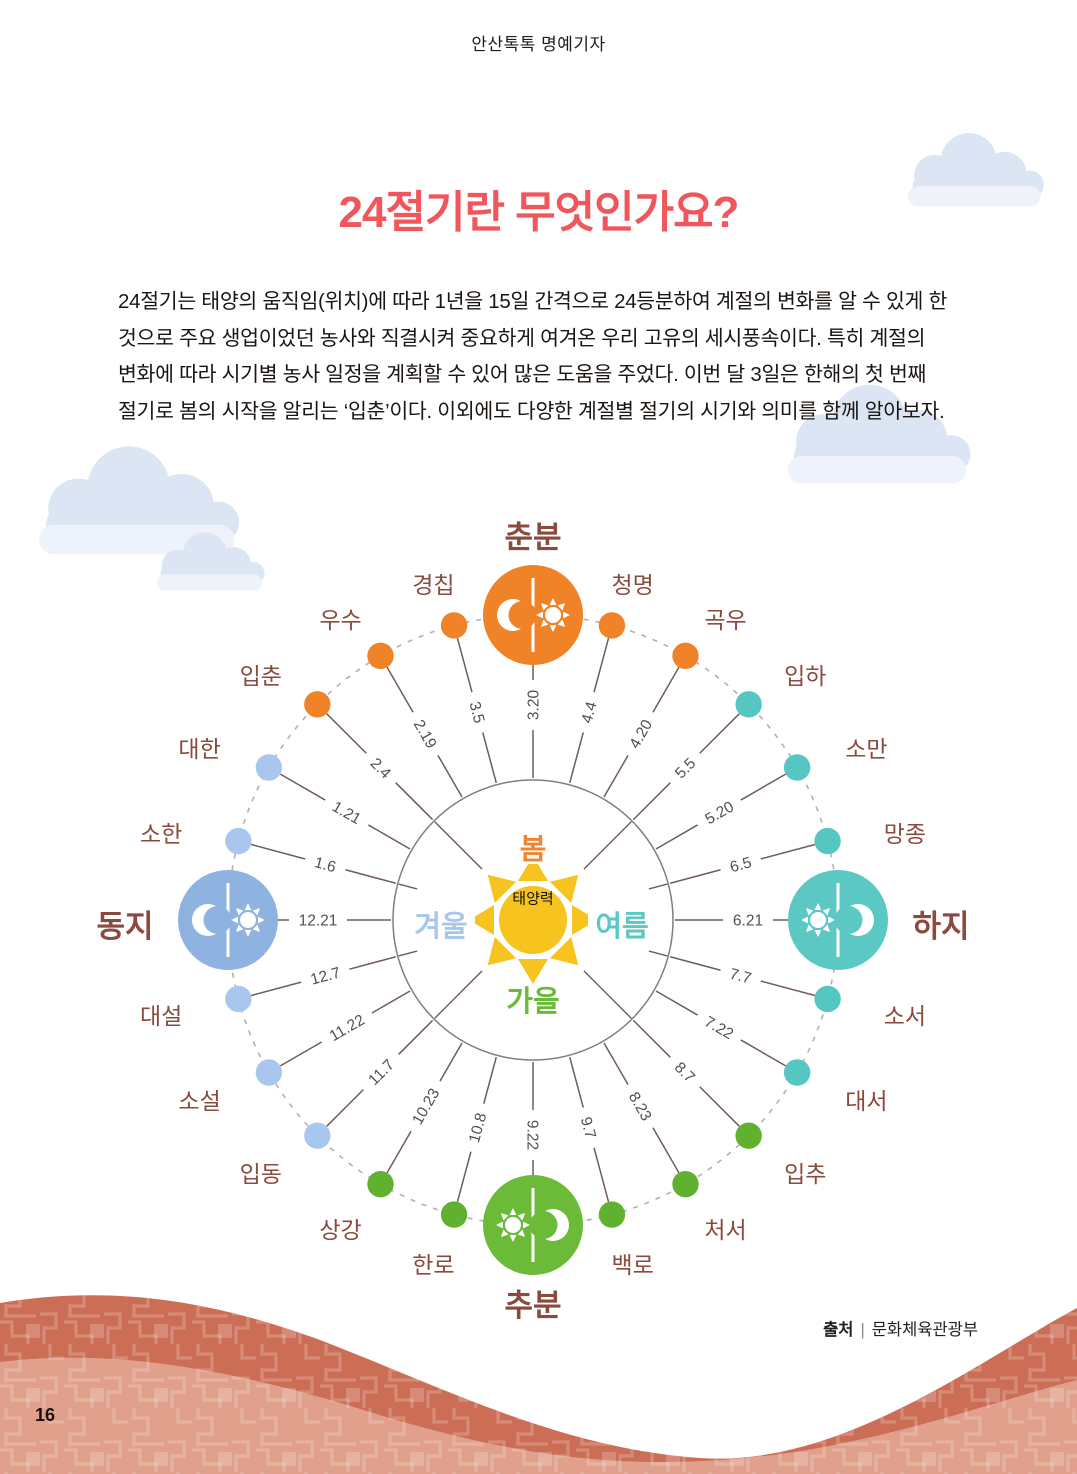  I want to click on term-label: 망종, so click(905, 834).